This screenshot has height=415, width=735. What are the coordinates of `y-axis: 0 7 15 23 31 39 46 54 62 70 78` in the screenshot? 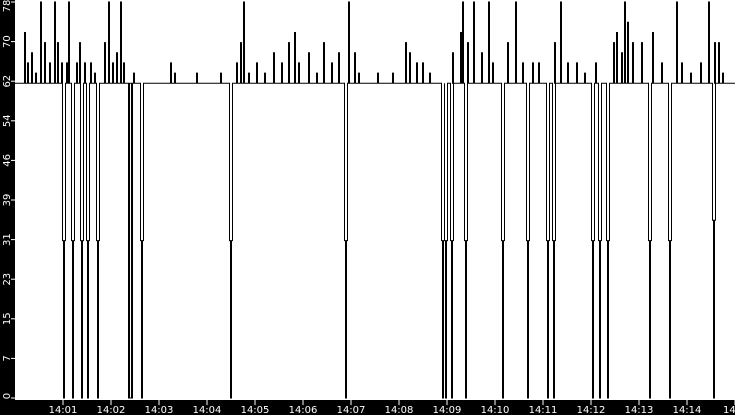 It's located at (8, 199).